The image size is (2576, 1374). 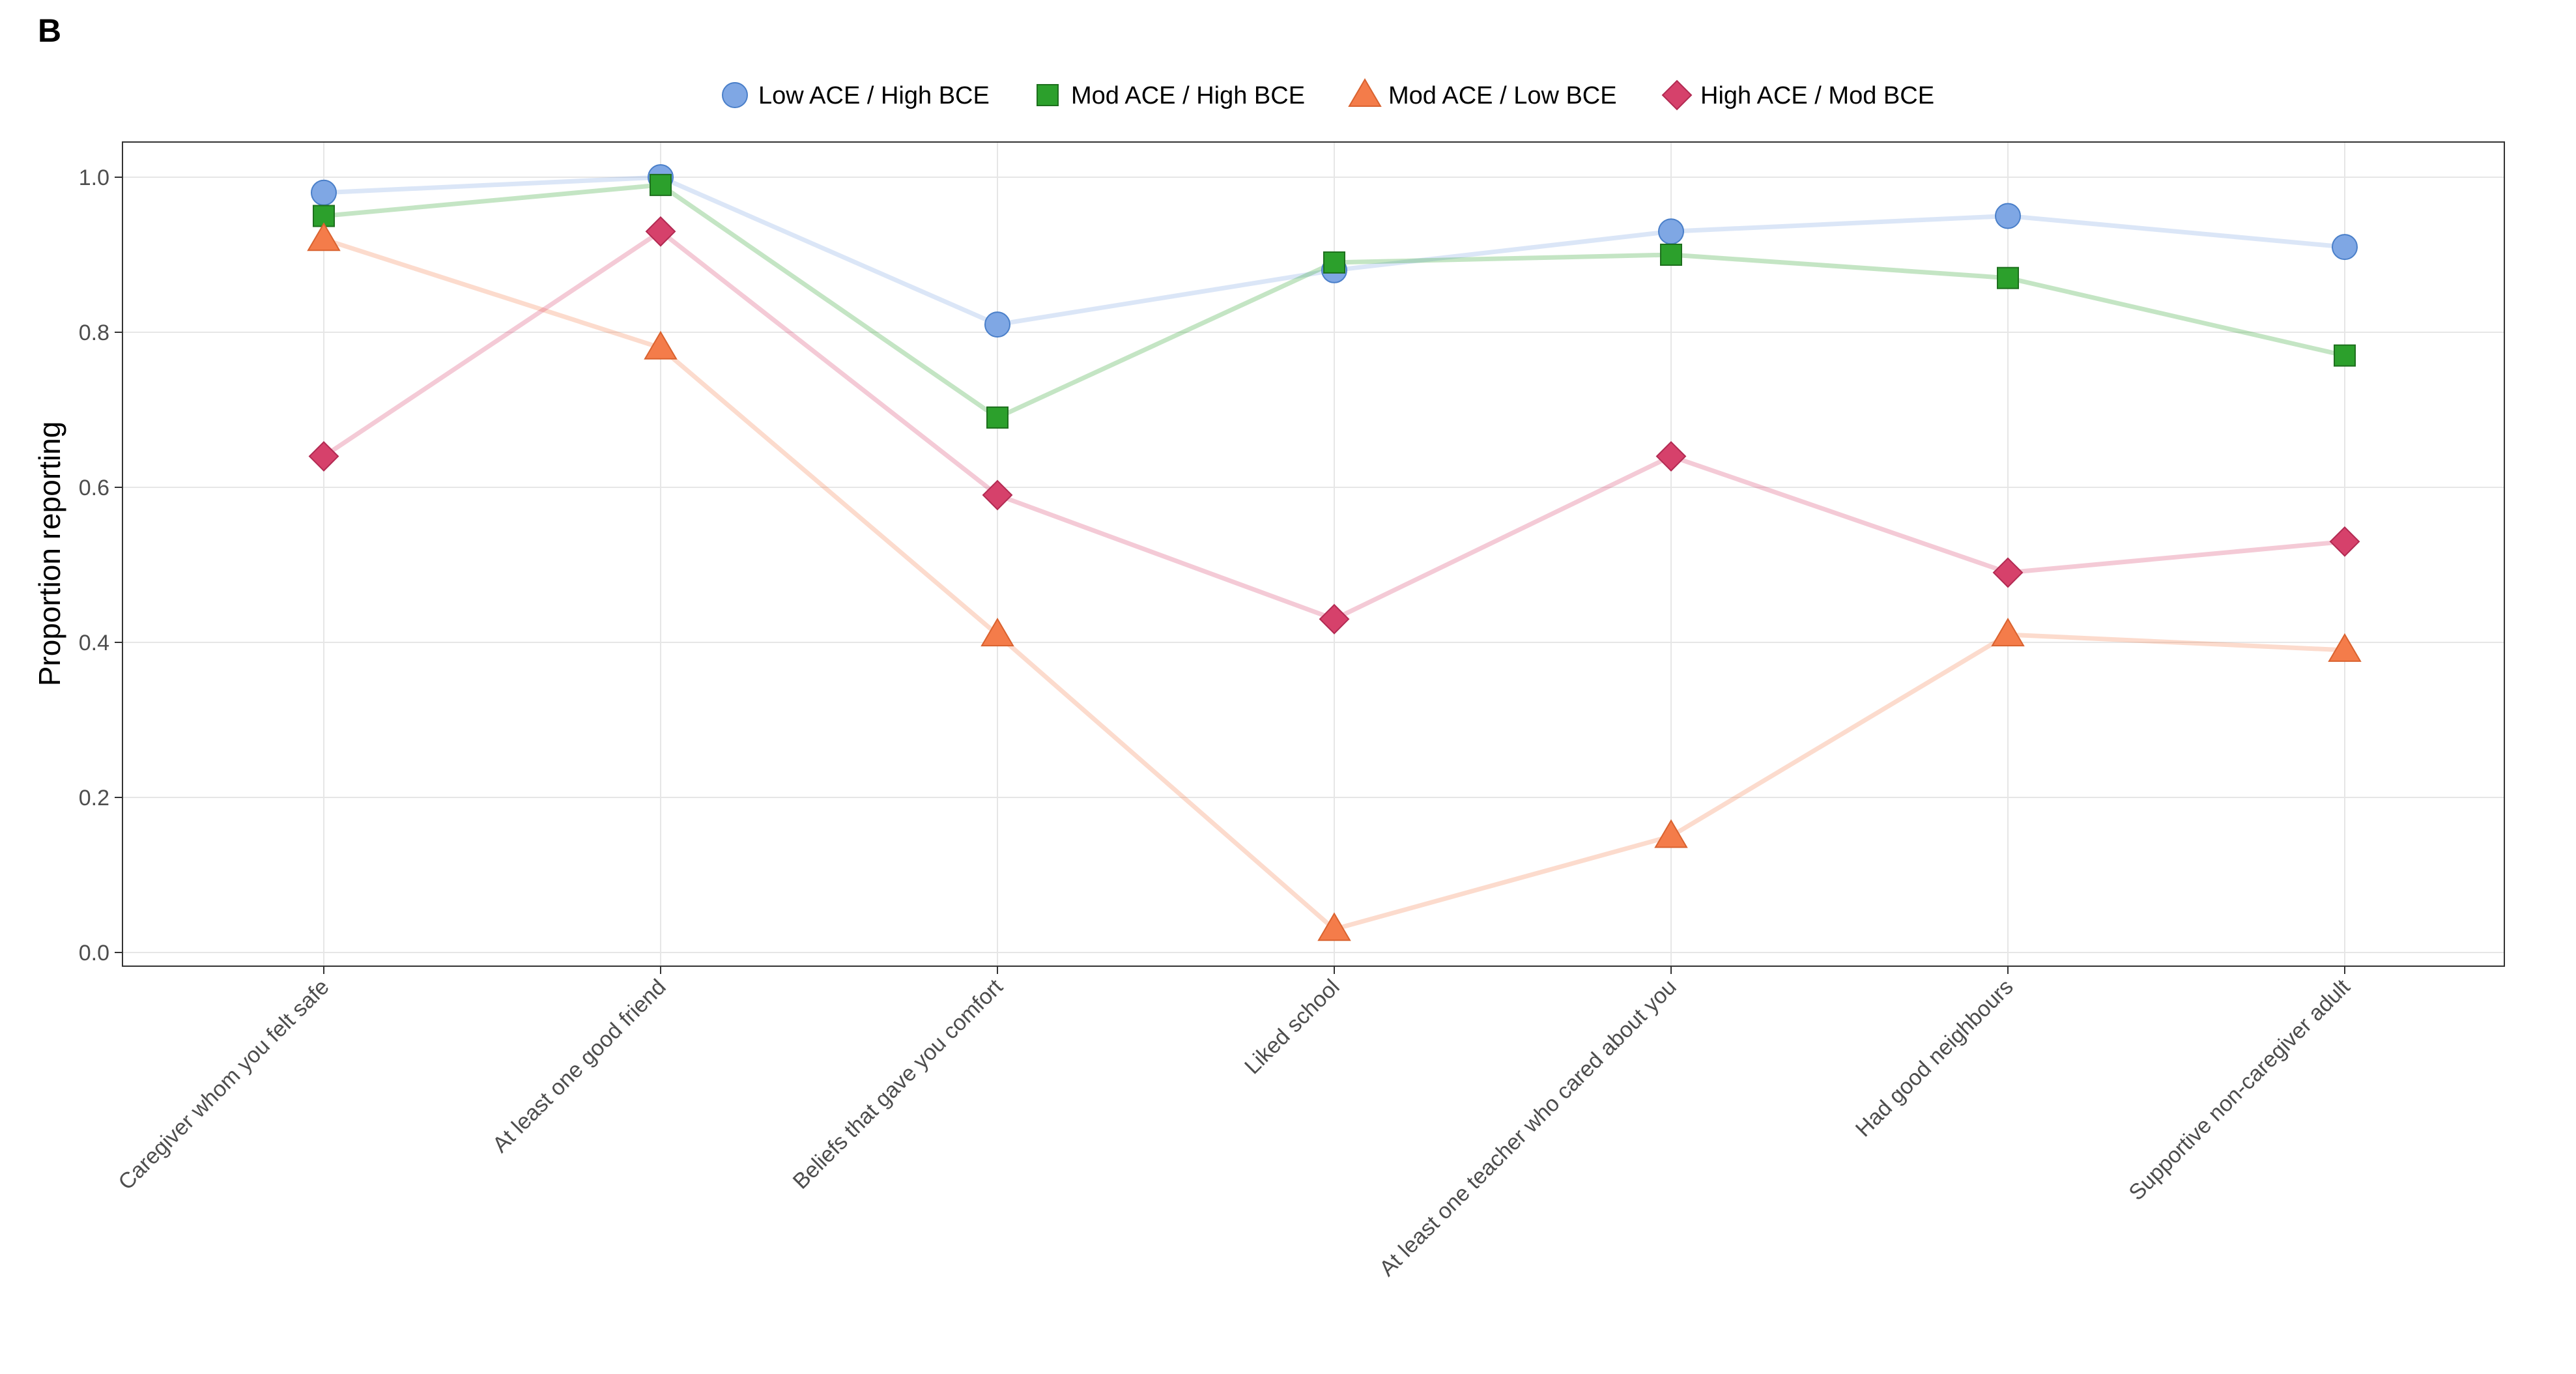 I want to click on point-high-ace-mod-bce-liked-school, so click(x=1334, y=619).